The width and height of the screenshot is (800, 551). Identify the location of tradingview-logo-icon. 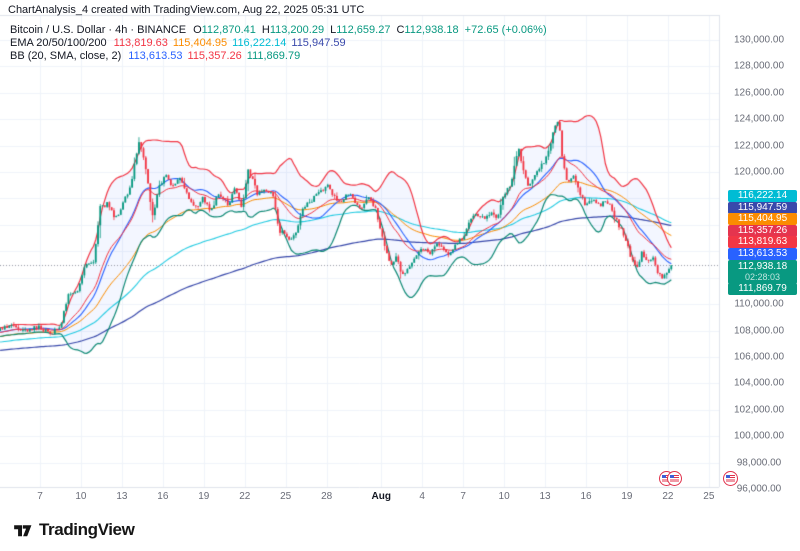
(23, 531).